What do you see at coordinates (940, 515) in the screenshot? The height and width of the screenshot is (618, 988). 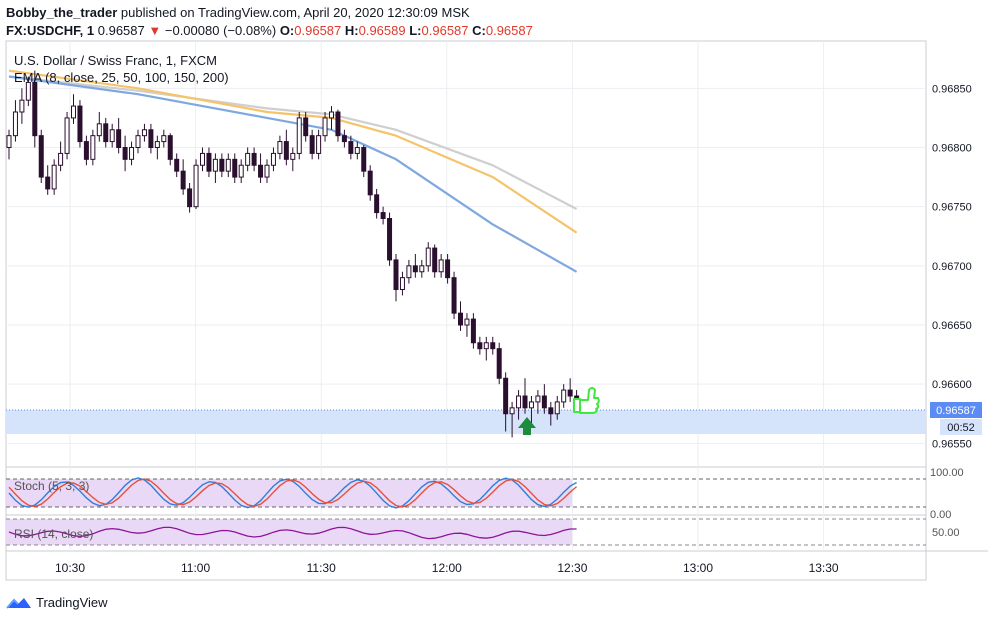 I see `stoch-tick-0: 0.00` at bounding box center [940, 515].